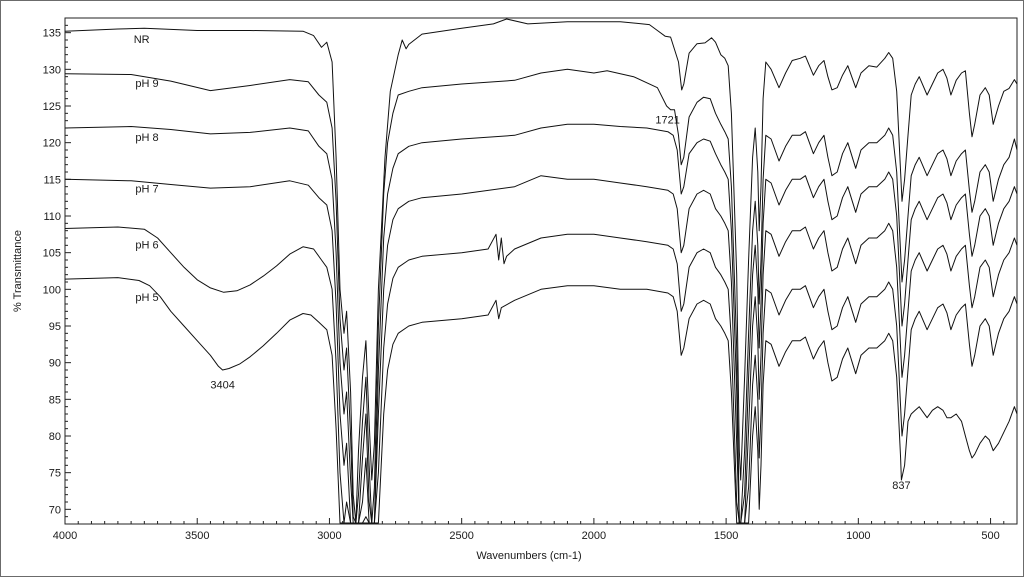  What do you see at coordinates (55, 400) in the screenshot?
I see `y-tick-label: 85` at bounding box center [55, 400].